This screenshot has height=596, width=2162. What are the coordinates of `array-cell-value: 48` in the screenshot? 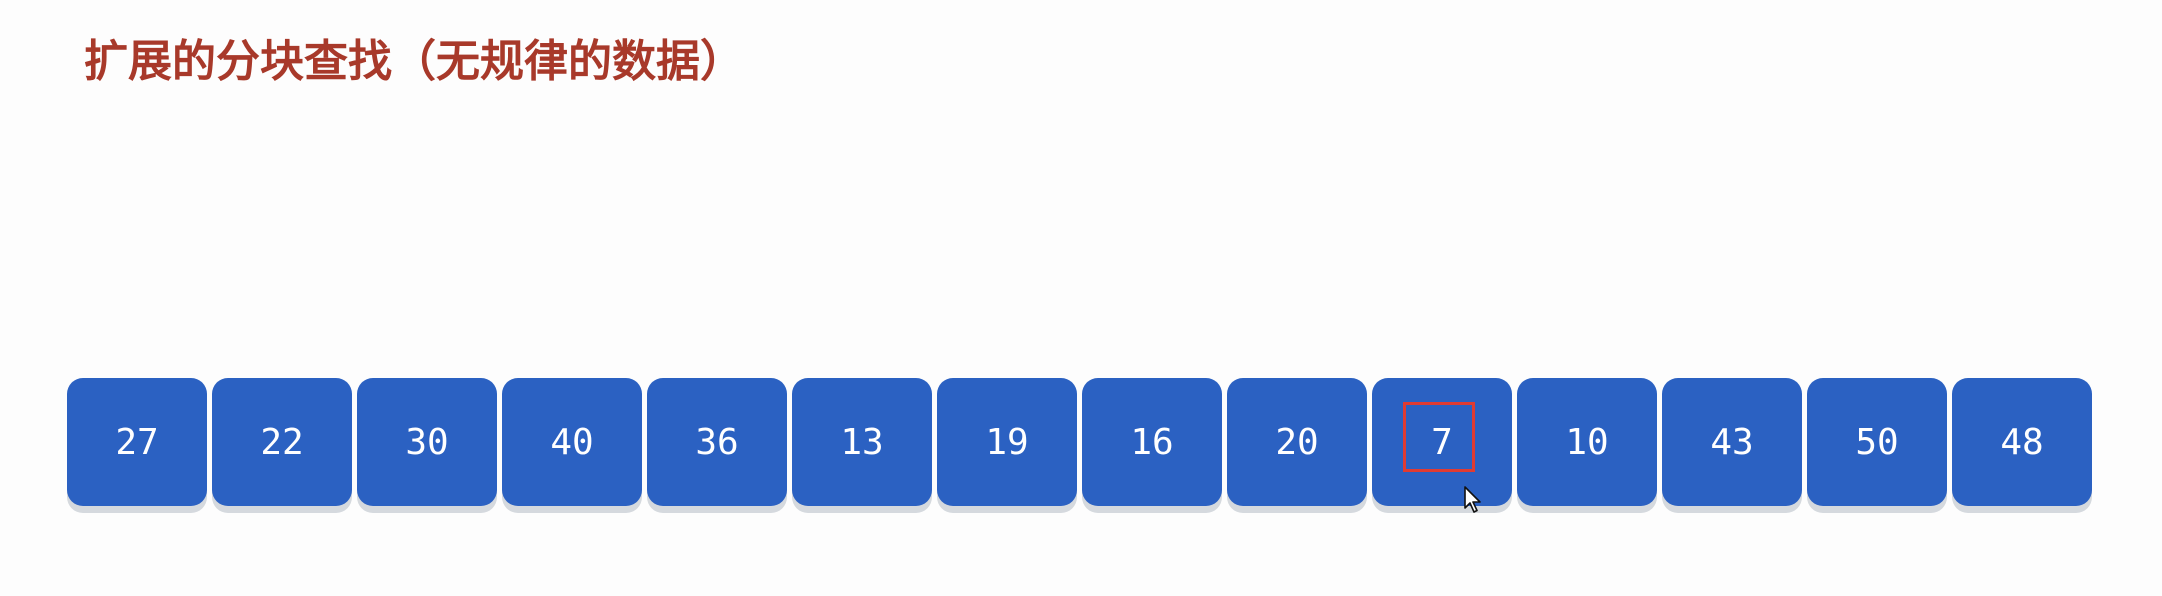 It's located at (2022, 442).